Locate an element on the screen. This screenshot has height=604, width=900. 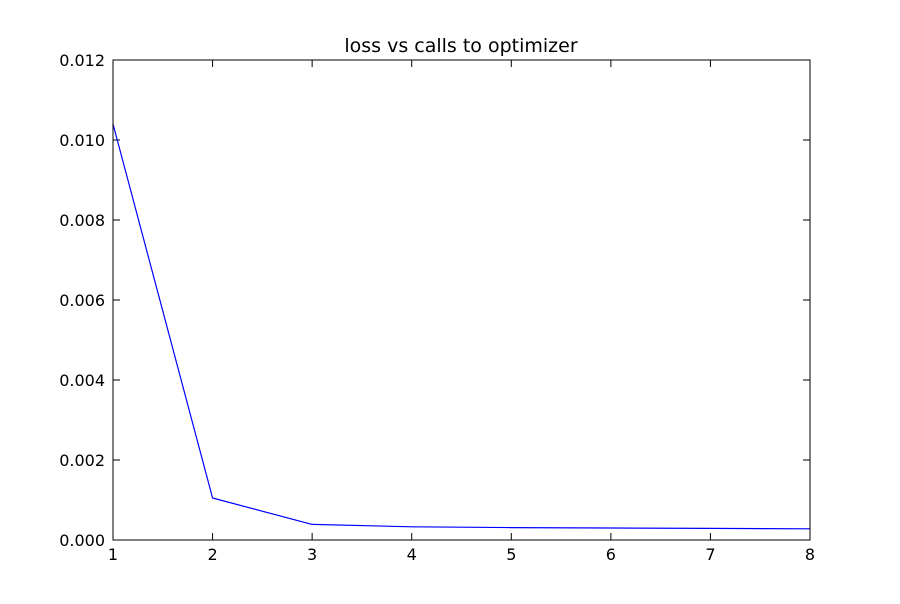
y-tick-label: 0.008 is located at coordinates (82, 220).